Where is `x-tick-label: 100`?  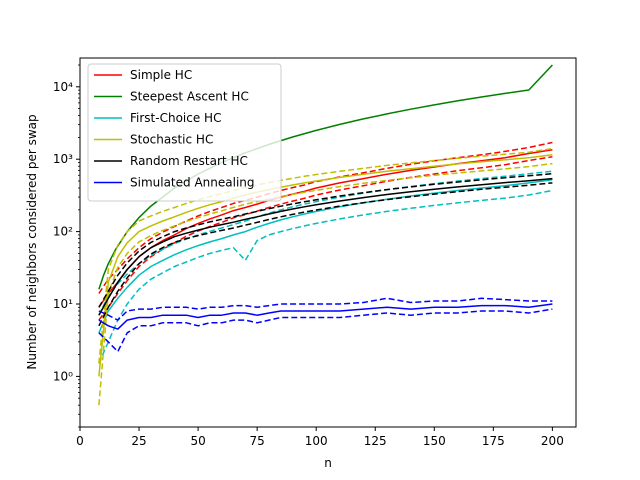
x-tick-label: 100 is located at coordinates (316, 441).